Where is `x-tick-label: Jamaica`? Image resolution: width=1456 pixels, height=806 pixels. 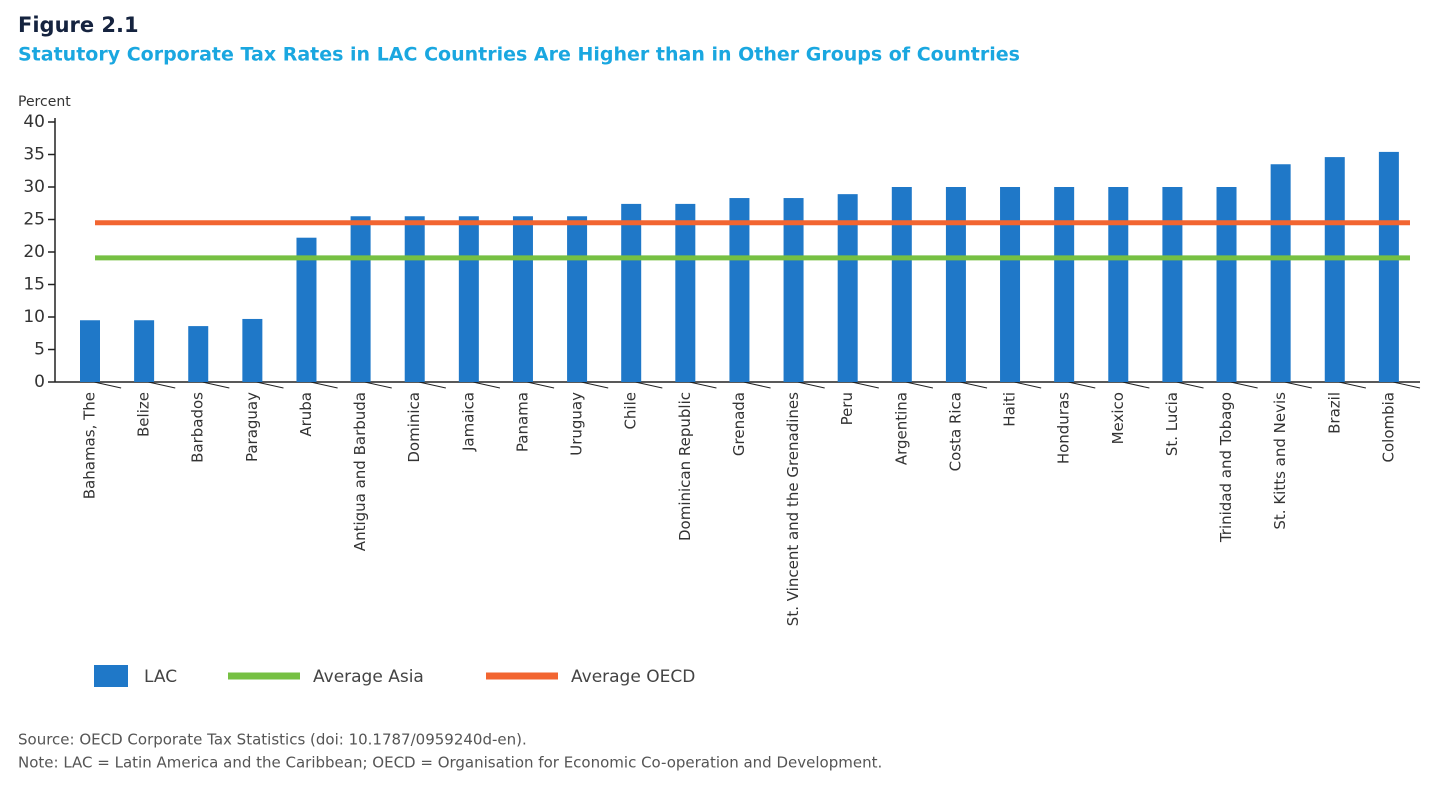
x-tick-label: Jamaica is located at coordinates (468, 422).